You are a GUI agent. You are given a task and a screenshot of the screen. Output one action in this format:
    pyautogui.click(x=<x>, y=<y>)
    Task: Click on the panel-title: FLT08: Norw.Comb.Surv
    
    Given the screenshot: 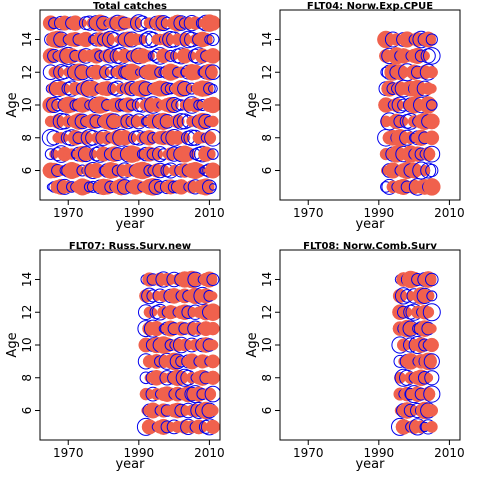 What is the action you would take?
    pyautogui.click(x=370, y=246)
    